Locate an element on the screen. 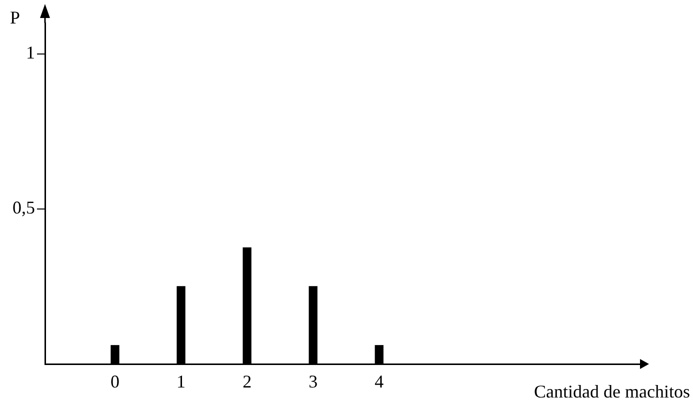  x-tick-label: 2 is located at coordinates (247, 382).